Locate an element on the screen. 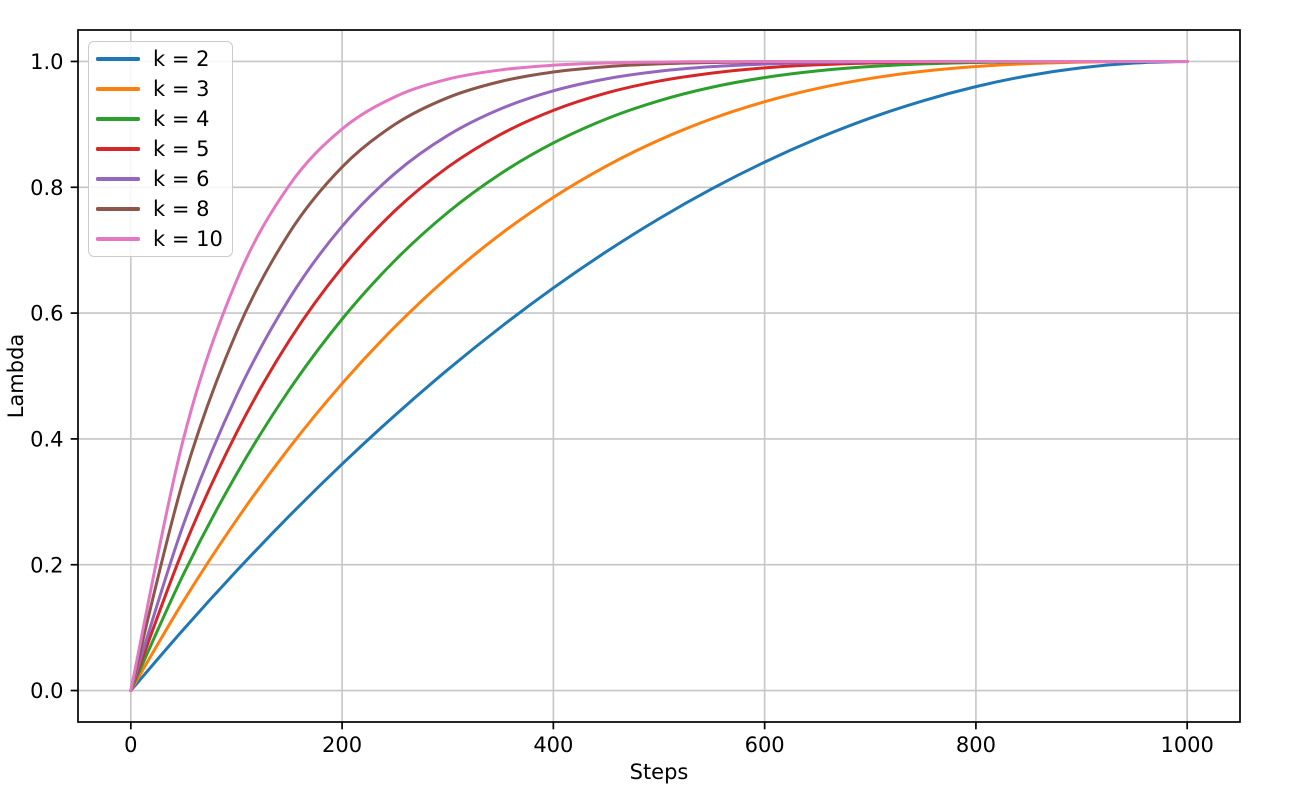  x-tick-label: 800 is located at coordinates (976, 745).